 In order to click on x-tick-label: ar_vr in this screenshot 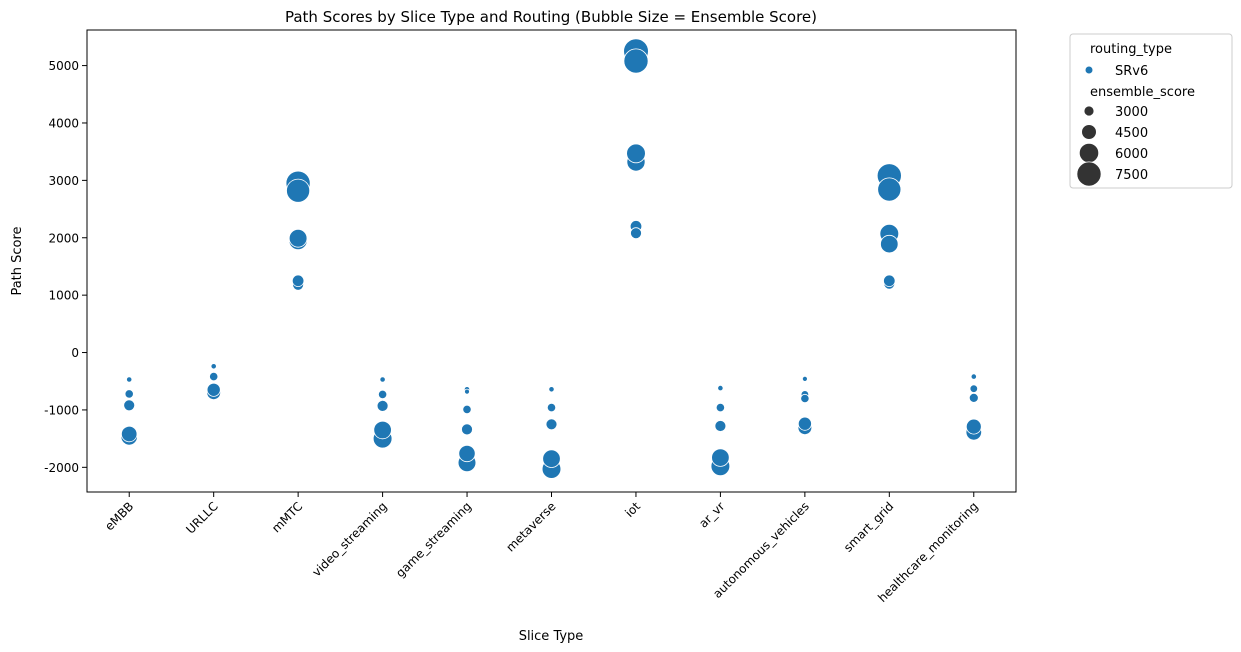, I will do `click(711, 514)`.